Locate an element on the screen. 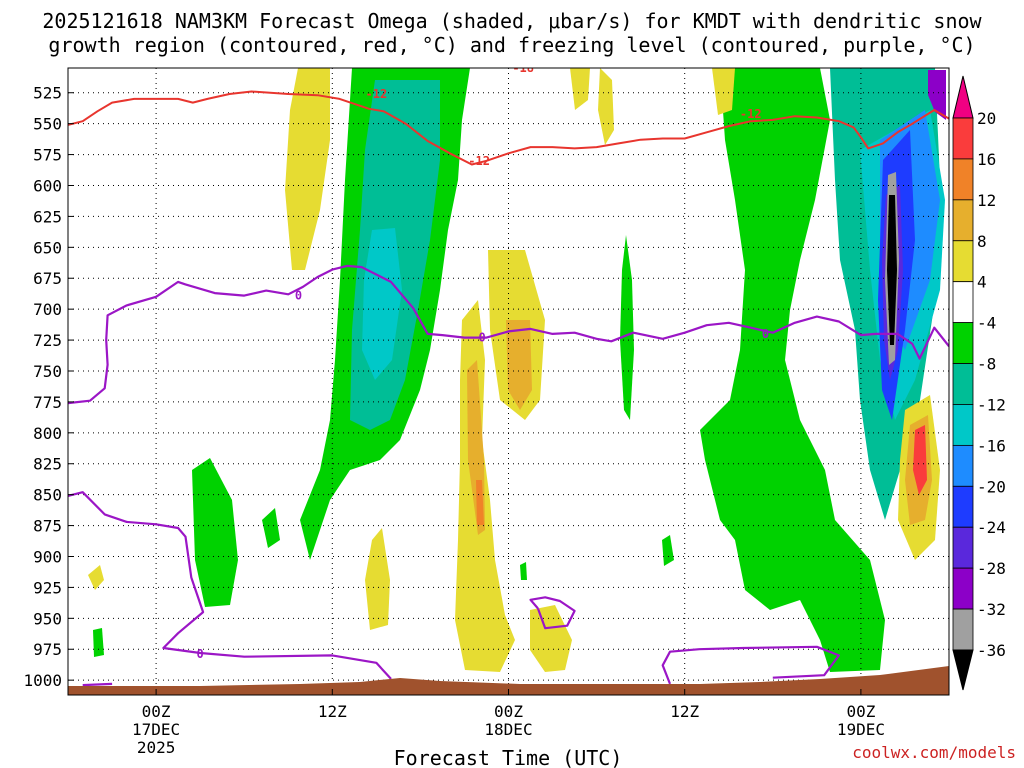  omega-region-yellow-left is located at coordinates (377, 579).